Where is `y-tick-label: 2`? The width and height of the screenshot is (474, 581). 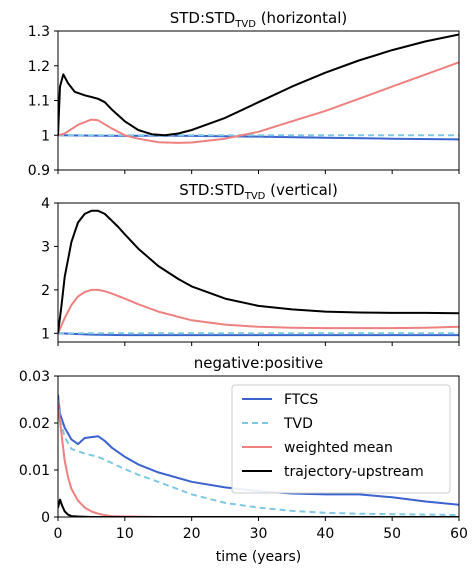
y-tick-label: 2 is located at coordinates (45, 291).